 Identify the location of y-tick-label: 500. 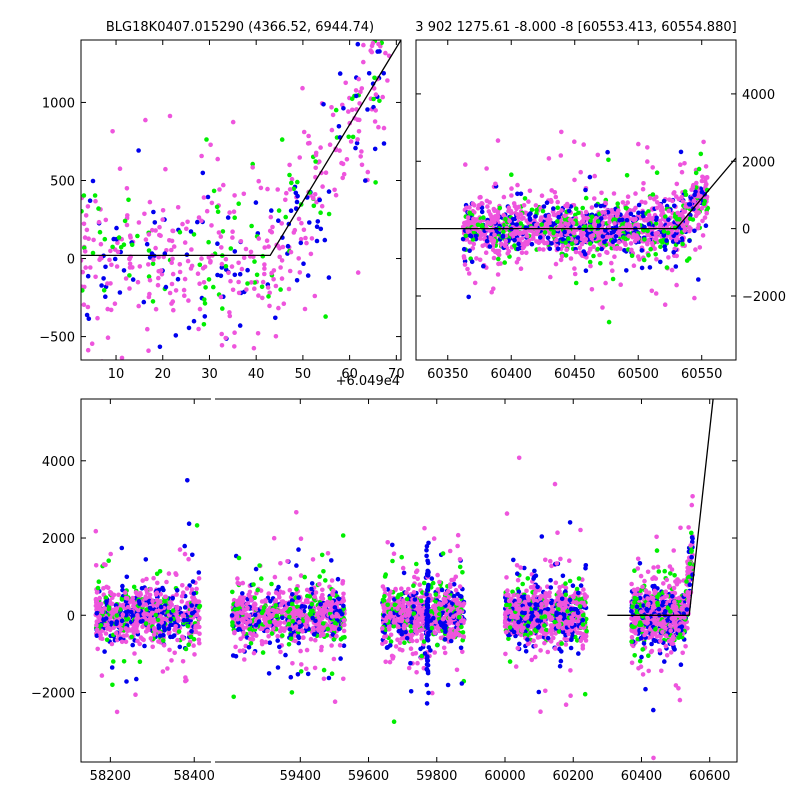
(62, 181).